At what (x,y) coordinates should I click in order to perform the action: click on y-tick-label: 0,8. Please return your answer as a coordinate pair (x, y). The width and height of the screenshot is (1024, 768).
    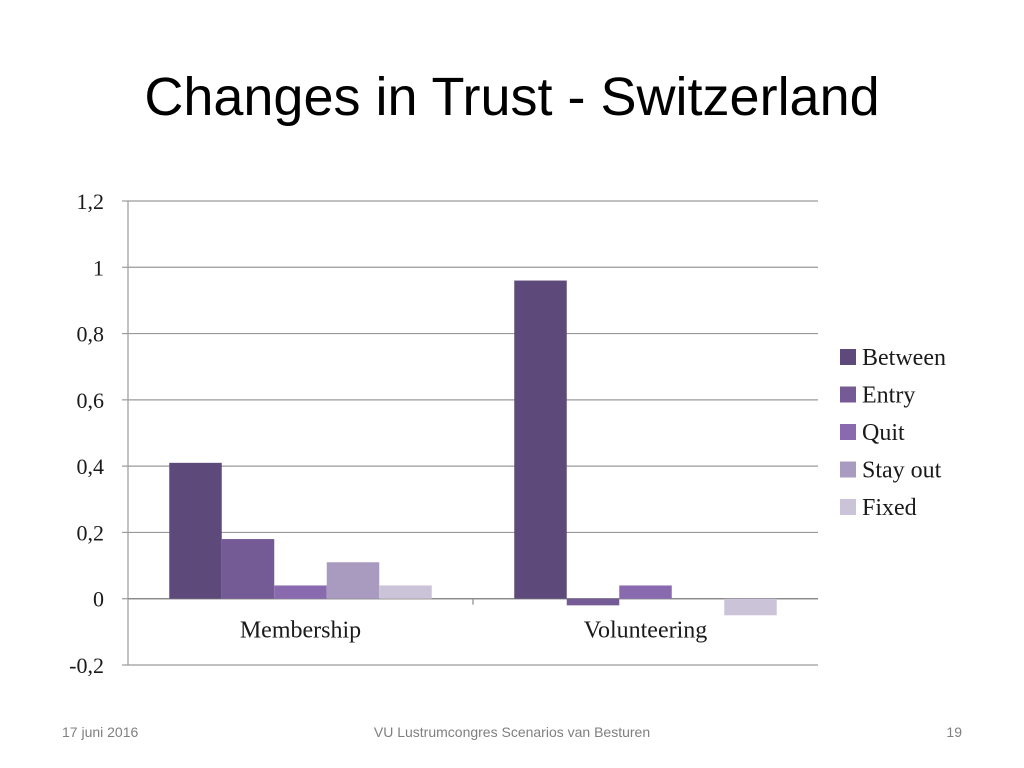
    Looking at the image, I should click on (91, 334).